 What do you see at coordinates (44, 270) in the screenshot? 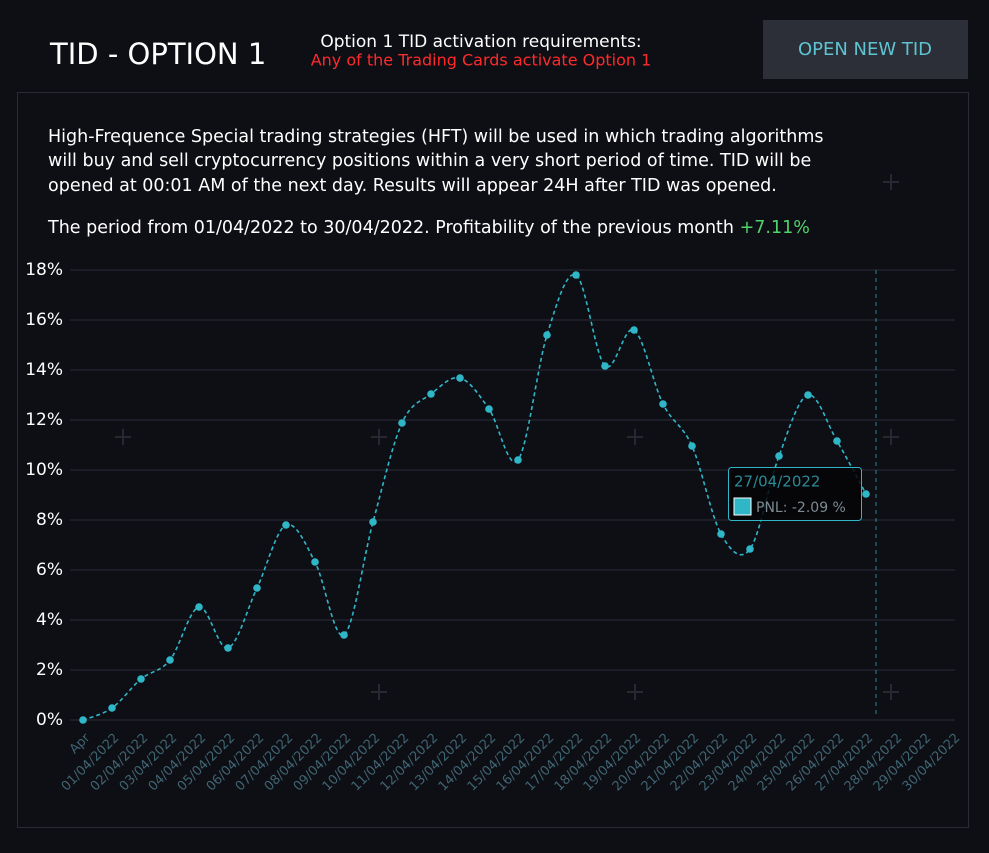
I see `y-tick-label: 18%` at bounding box center [44, 270].